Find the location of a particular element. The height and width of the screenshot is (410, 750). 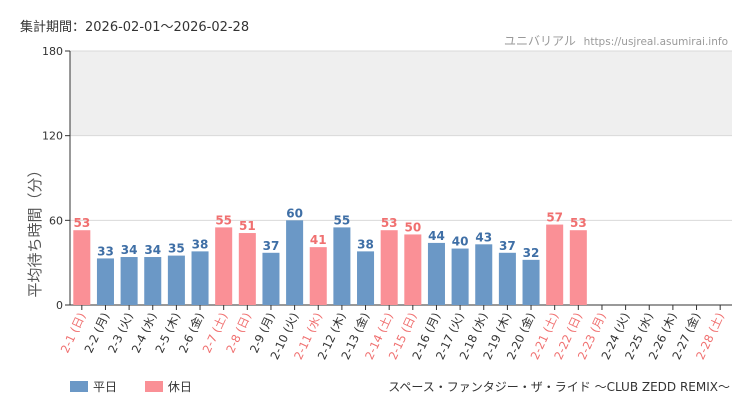

x-tick-label: 2-23 (月) is located at coordinates (592, 335).